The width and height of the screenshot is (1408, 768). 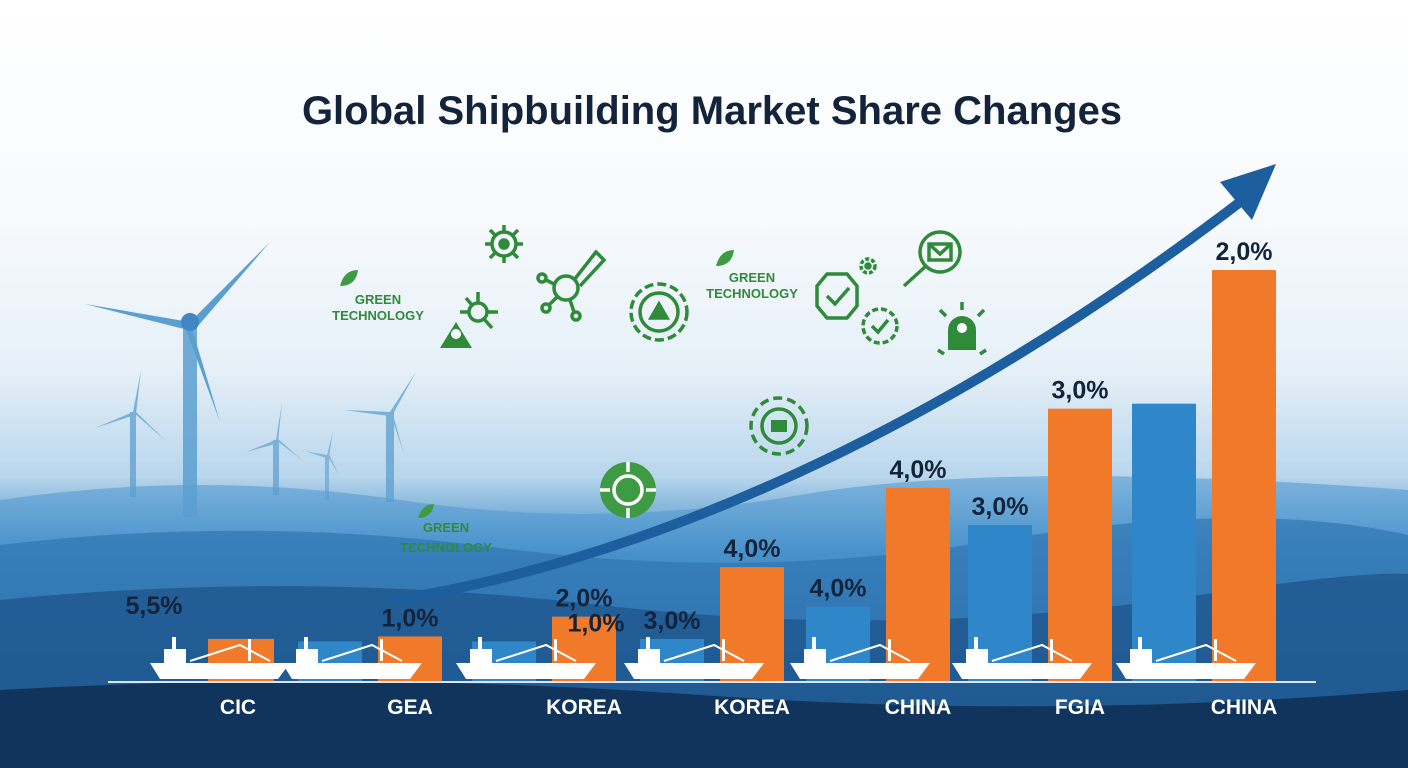 What do you see at coordinates (837, 296) in the screenshot?
I see `check-shield-icon` at bounding box center [837, 296].